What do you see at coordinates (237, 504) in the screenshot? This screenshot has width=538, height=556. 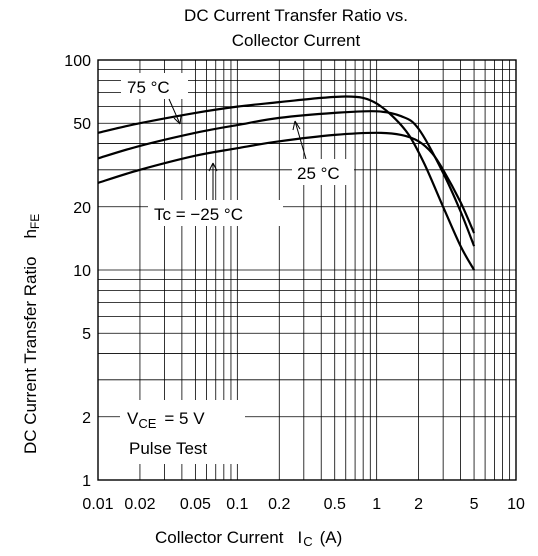 I see `x-tick-label: 0.1` at bounding box center [237, 504].